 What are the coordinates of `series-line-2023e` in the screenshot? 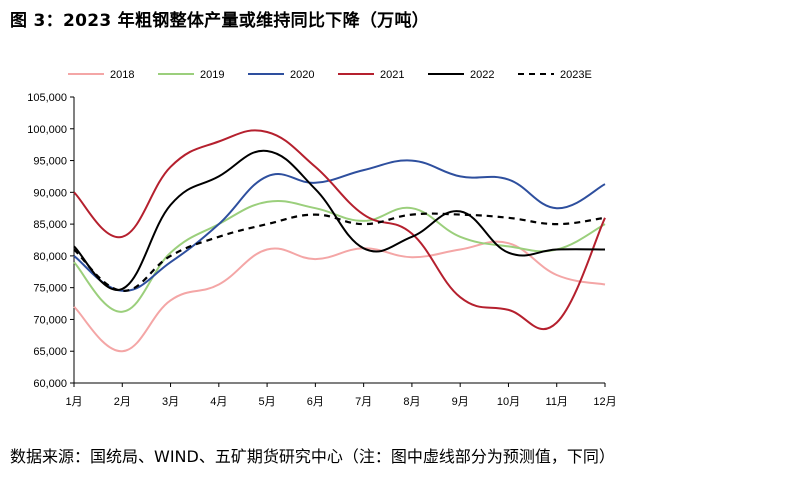 It's located at (339, 252).